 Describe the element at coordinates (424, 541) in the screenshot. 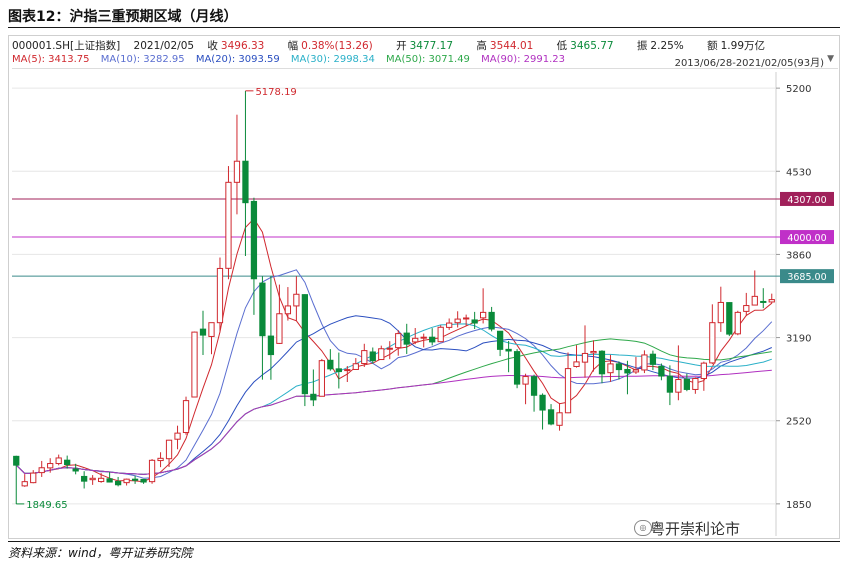

I see `footer-divider` at that location.